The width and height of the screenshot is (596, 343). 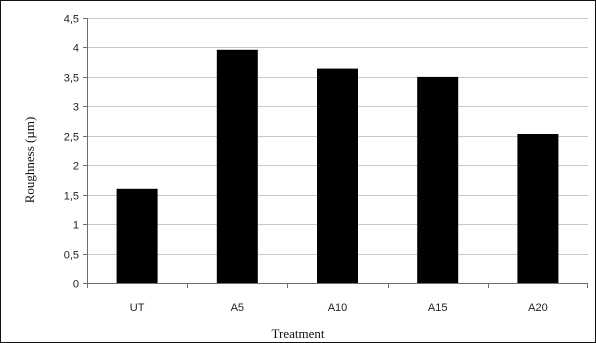 What do you see at coordinates (538, 308) in the screenshot?
I see `x-tick-label: A20` at bounding box center [538, 308].